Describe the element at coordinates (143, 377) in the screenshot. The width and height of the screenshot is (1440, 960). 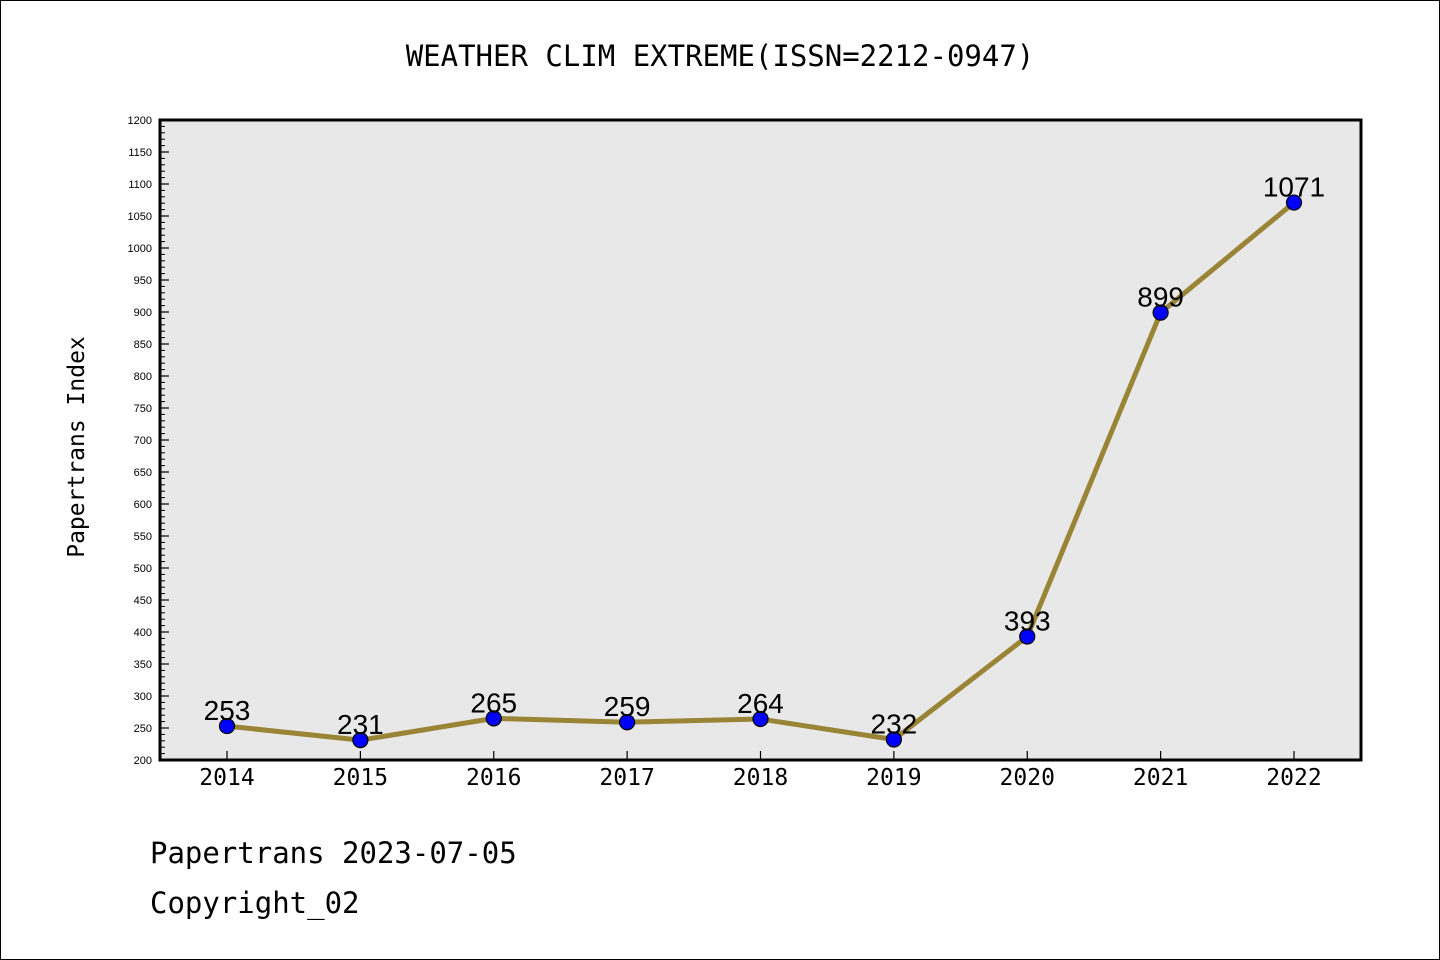
I see `y-tick-label: 800` at that location.